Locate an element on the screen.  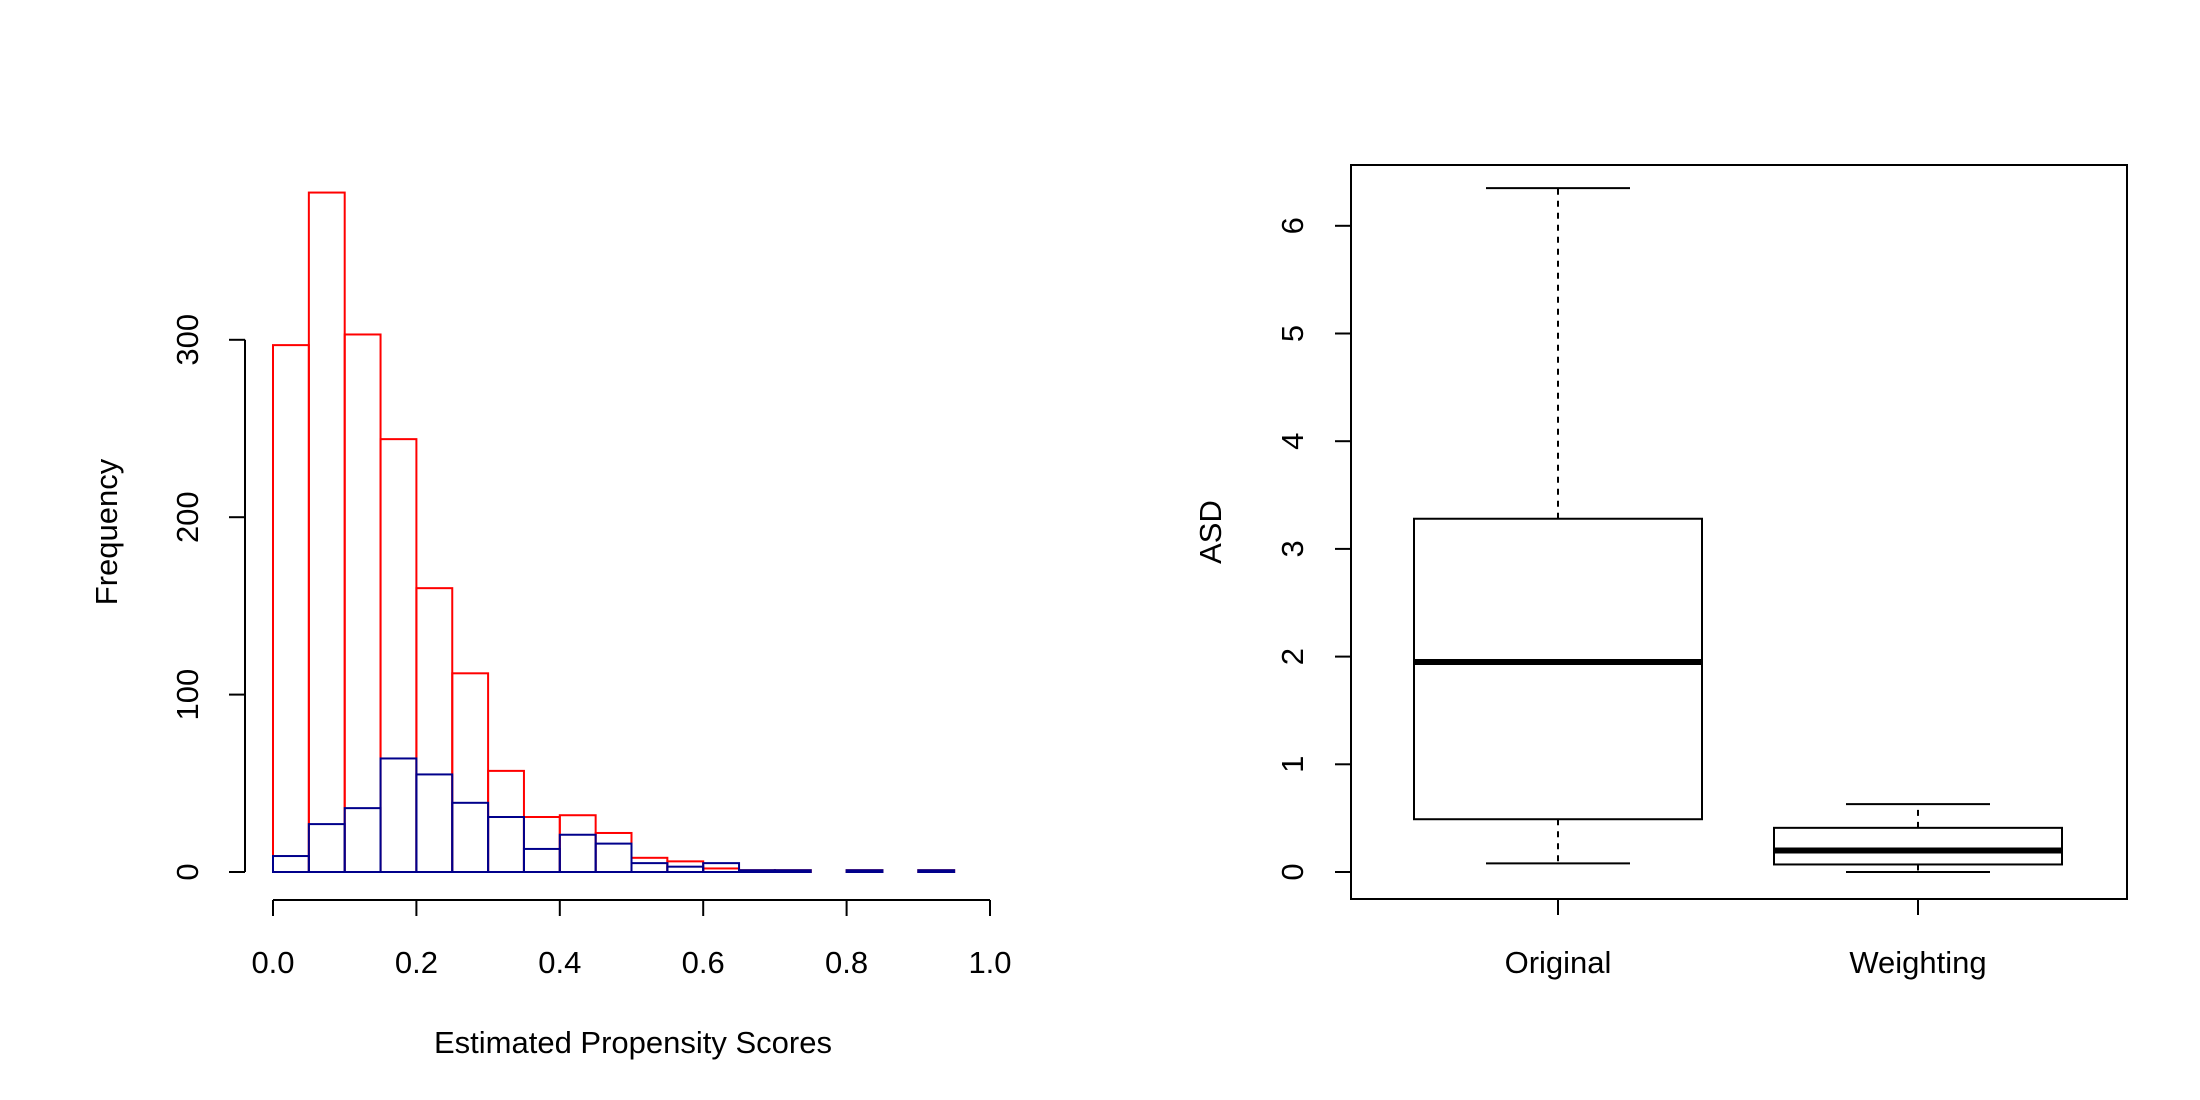
boxplot-y-tick-label: 2 is located at coordinates (1292, 656).